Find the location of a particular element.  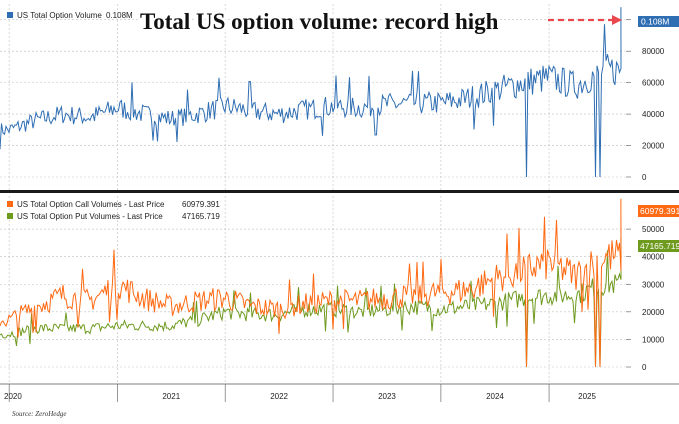

bottom-y-tick-label: 50000 is located at coordinates (653, 229).